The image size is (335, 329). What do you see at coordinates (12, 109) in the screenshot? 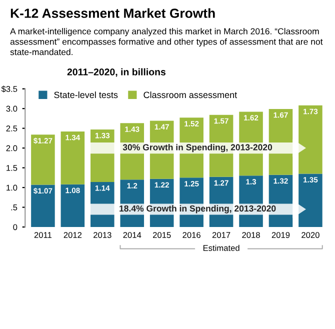
I see `y-tick-label: 3.0` at bounding box center [12, 109].